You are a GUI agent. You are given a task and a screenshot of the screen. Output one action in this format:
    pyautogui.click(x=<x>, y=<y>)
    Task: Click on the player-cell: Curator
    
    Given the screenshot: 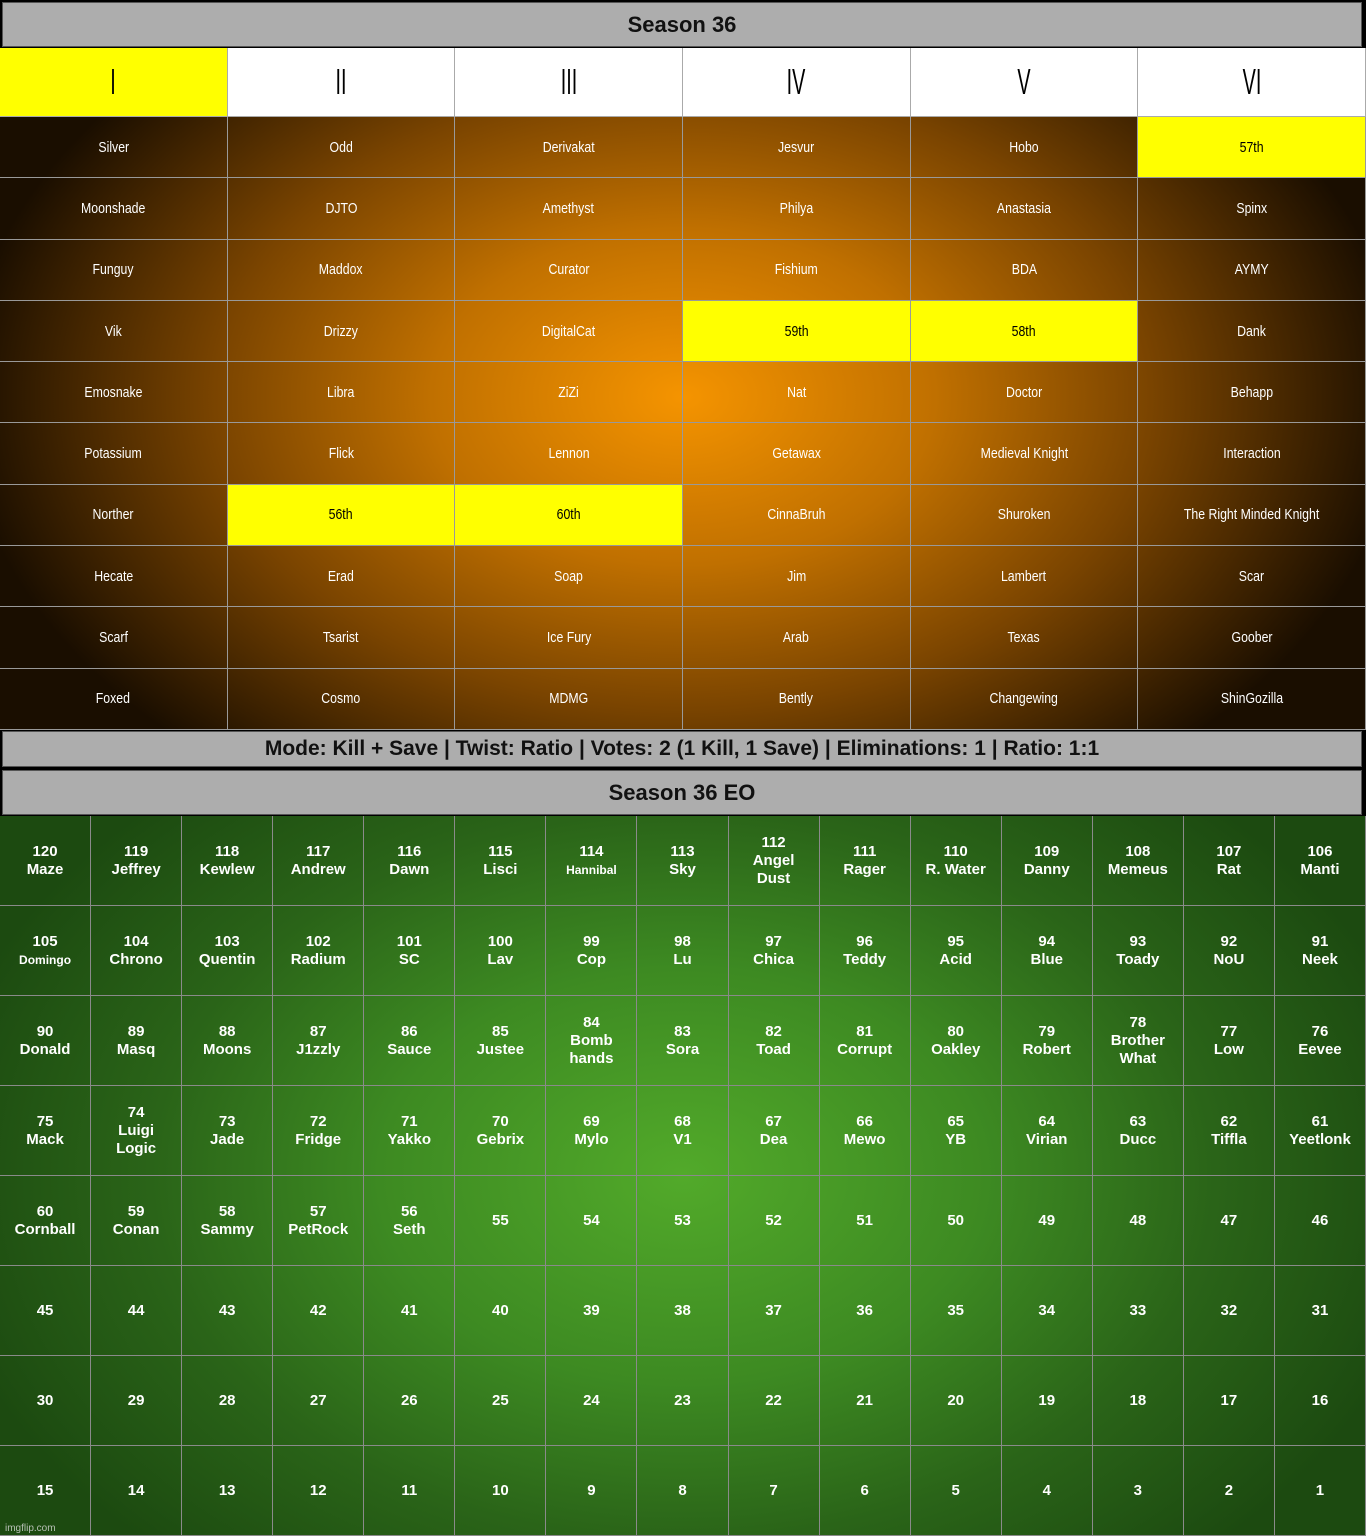 What is the action you would take?
    pyautogui.click(x=569, y=270)
    